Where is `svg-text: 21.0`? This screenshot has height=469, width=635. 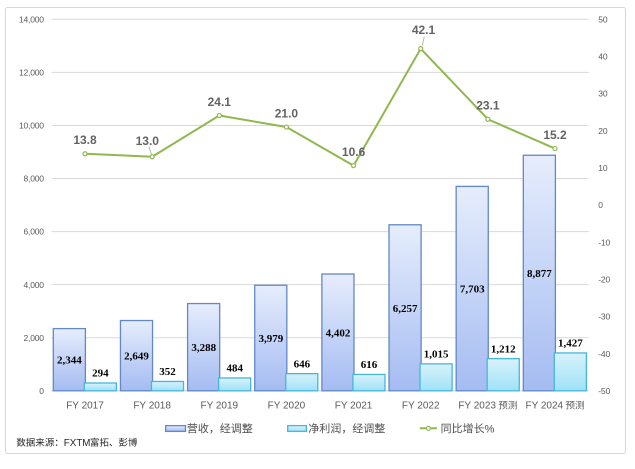
svg-text: 21.0 is located at coordinates (287, 113).